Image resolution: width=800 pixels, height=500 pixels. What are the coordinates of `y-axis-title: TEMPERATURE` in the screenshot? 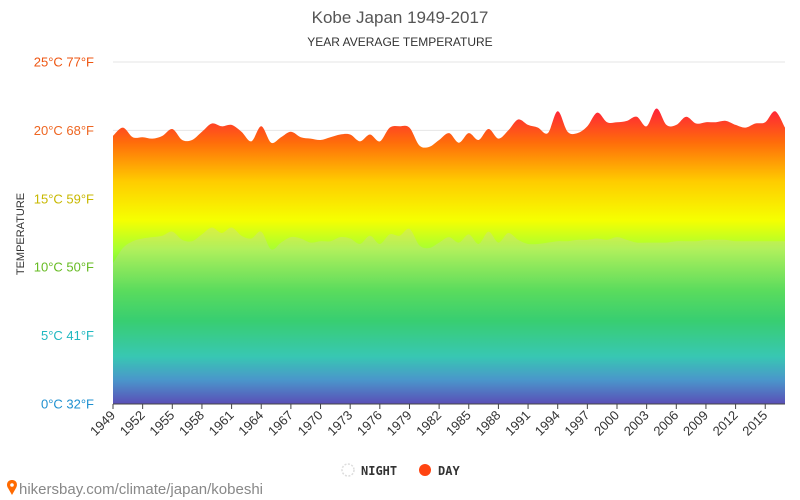 It's located at (21, 234).